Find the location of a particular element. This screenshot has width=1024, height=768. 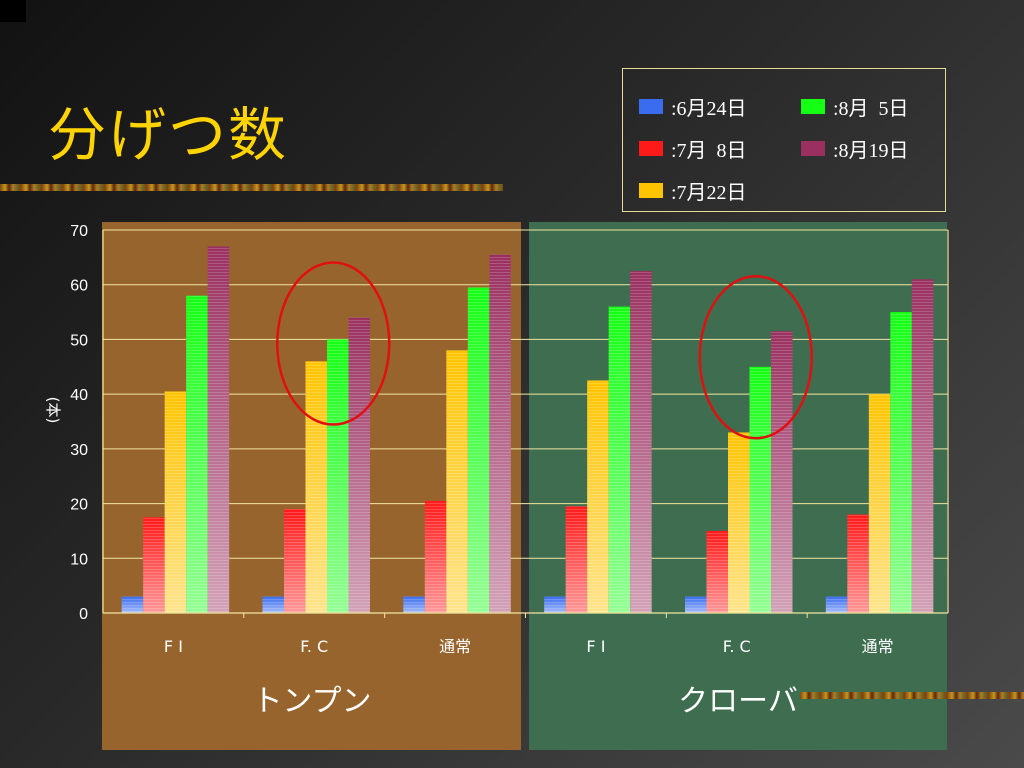

decorative-line-top is located at coordinates (251, 187).